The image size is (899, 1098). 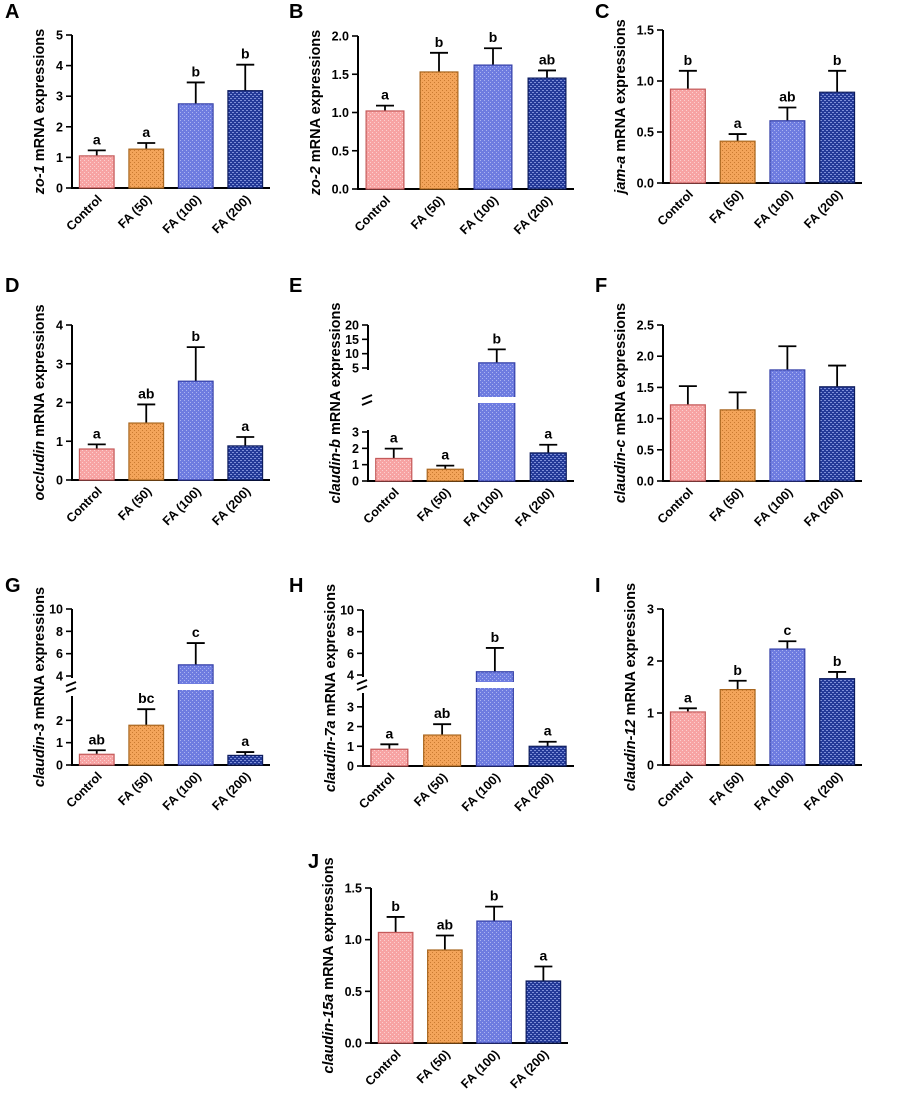 I want to click on panel-letter: A, so click(x=12, y=12).